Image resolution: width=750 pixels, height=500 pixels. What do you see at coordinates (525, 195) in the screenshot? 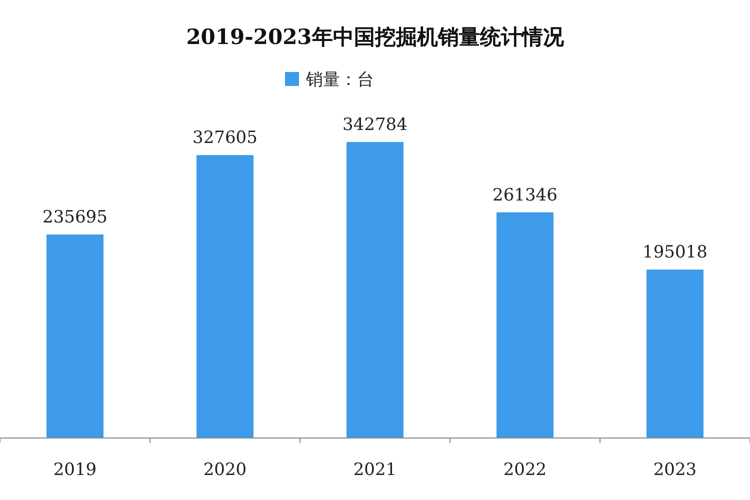
I see `data-label: 261346` at bounding box center [525, 195].